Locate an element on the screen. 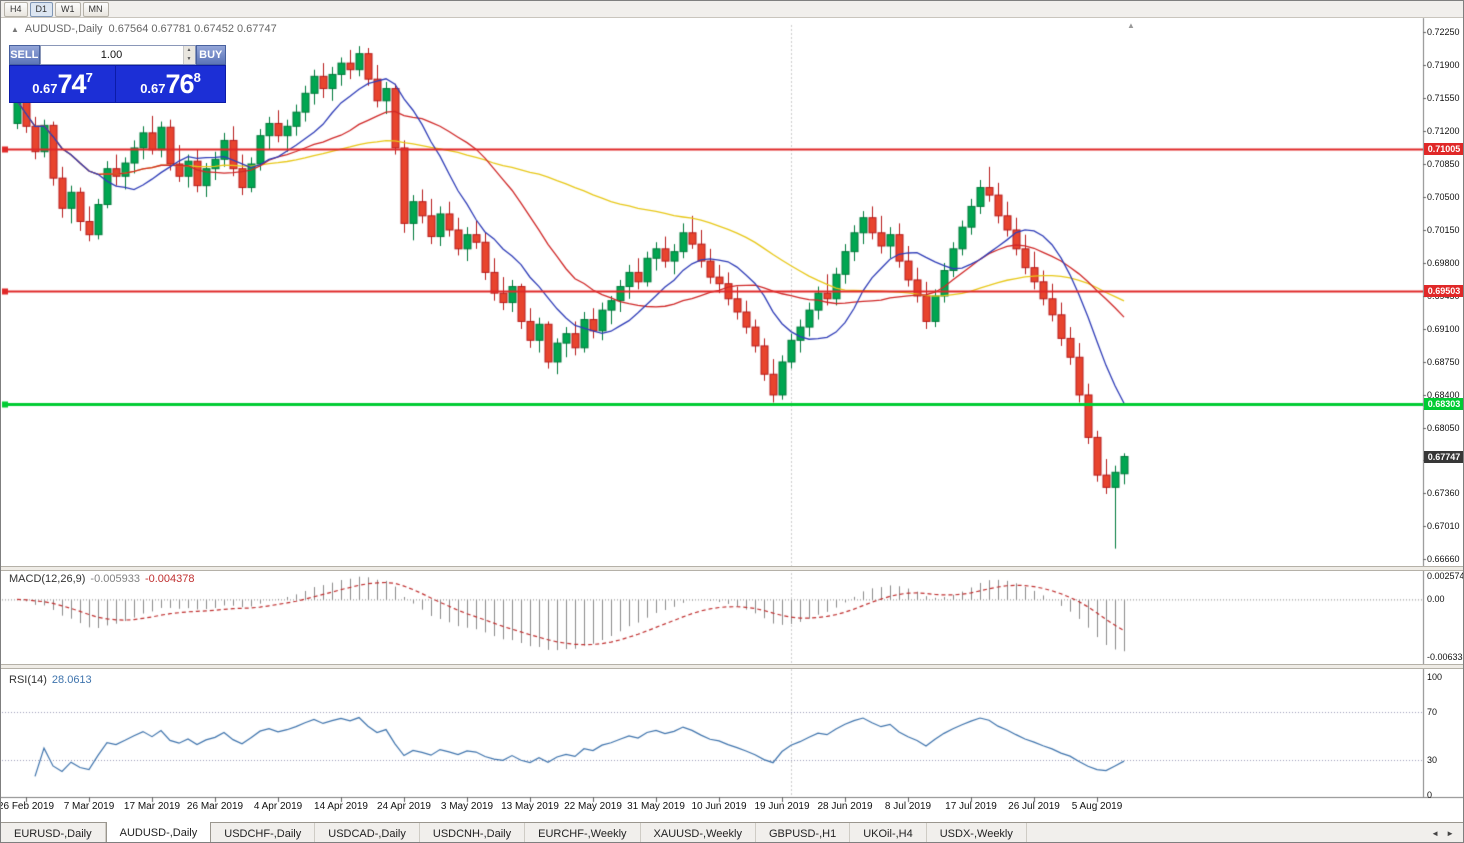 Image resolution: width=1464 pixels, height=843 pixels. volume-box: ▲ ▼ is located at coordinates (117, 55).